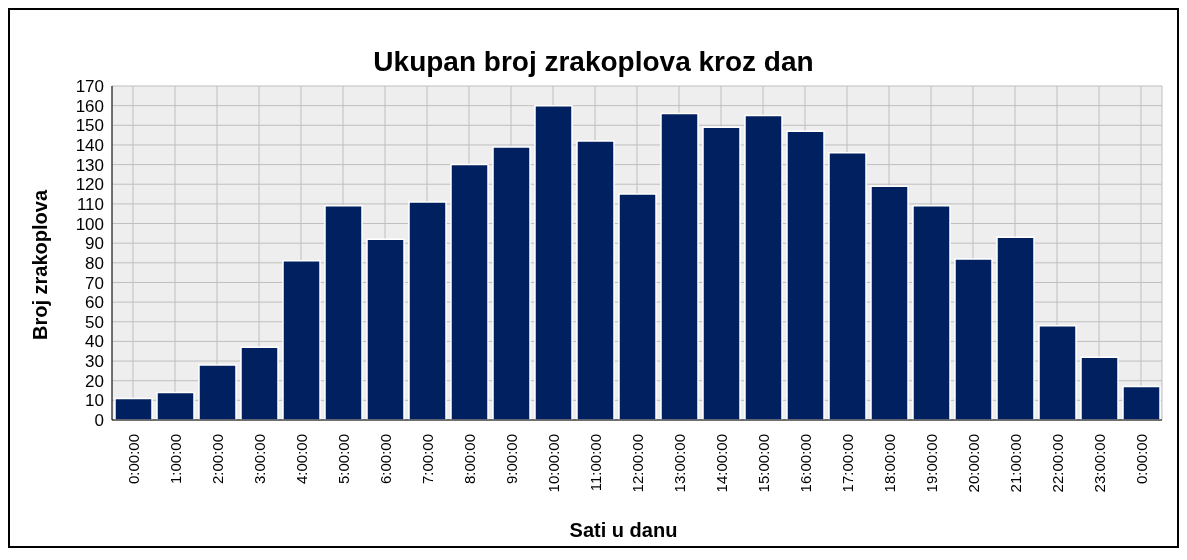 This screenshot has width=1187, height=560. What do you see at coordinates (805, 463) in the screenshot?
I see `x-tick-label: 16:00:00` at bounding box center [805, 463].